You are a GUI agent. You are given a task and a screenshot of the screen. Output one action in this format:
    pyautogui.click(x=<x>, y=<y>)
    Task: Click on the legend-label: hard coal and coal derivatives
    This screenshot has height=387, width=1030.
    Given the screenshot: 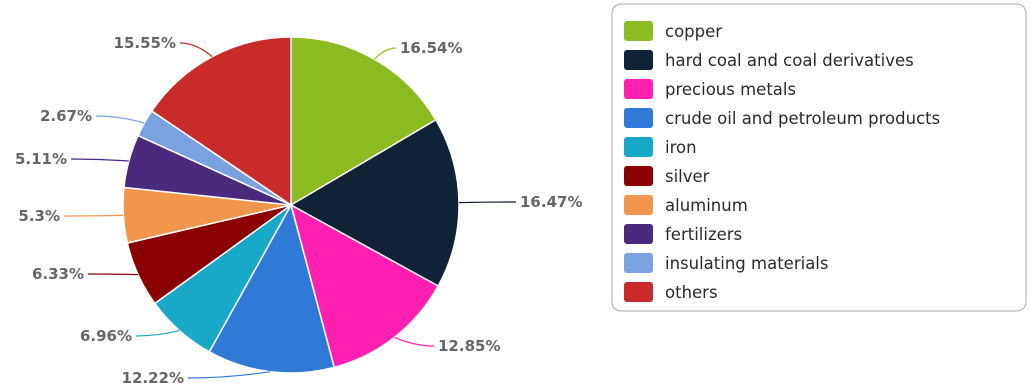 What is the action you would take?
    pyautogui.click(x=789, y=60)
    